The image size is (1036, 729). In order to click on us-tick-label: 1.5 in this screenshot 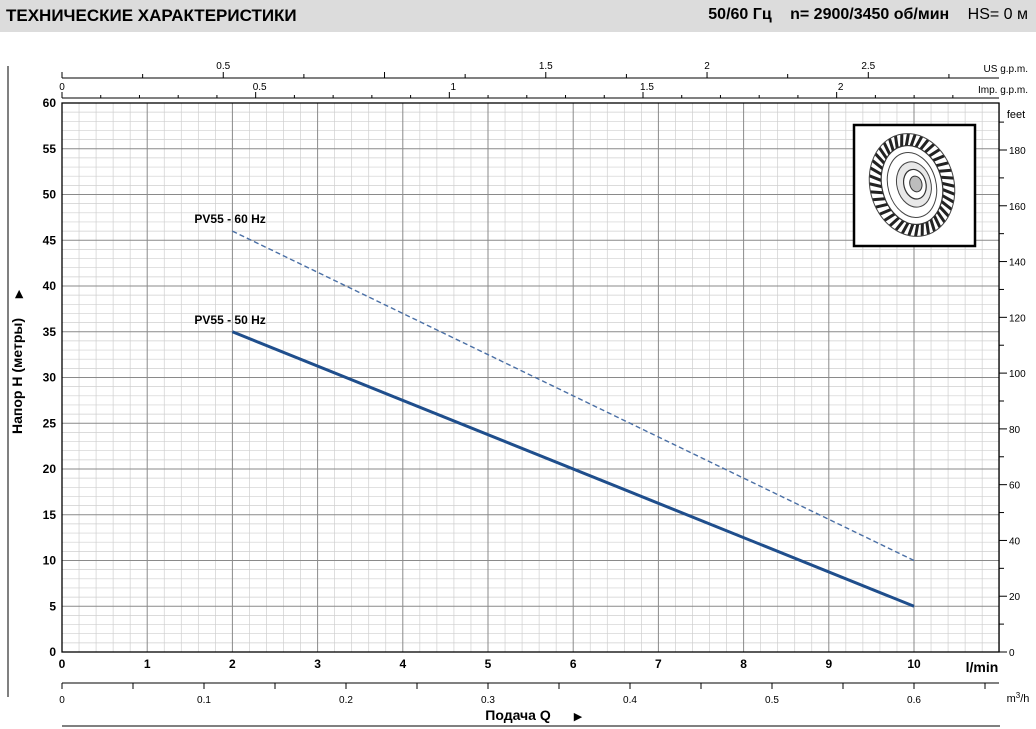, I will do `click(546, 66)`.